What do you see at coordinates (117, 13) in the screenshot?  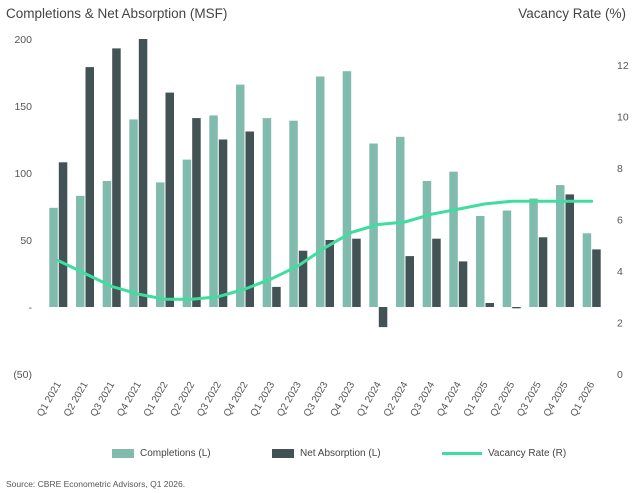 I see `left-axis-title: Completions & Net Absorption (MSF)` at bounding box center [117, 13].